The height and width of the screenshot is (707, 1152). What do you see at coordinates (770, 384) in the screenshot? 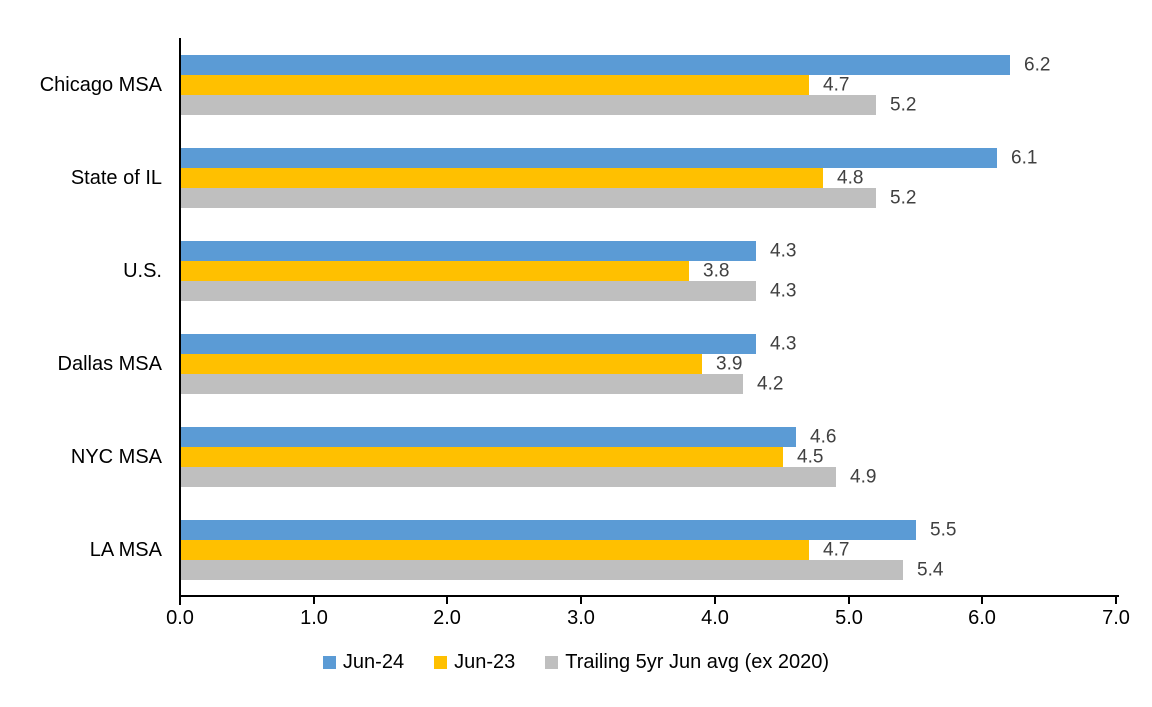
I see `data-label: 4.2` at bounding box center [770, 384].